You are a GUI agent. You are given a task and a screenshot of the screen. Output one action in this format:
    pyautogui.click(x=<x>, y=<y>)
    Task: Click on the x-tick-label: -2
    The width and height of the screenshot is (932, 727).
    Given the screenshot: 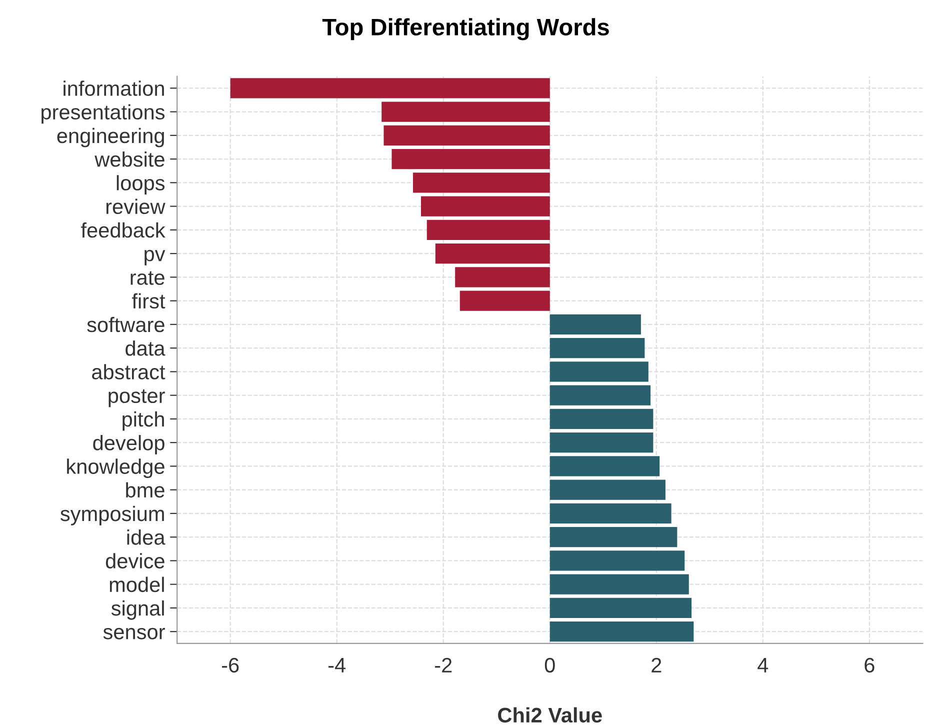 What is the action you would take?
    pyautogui.click(x=443, y=665)
    